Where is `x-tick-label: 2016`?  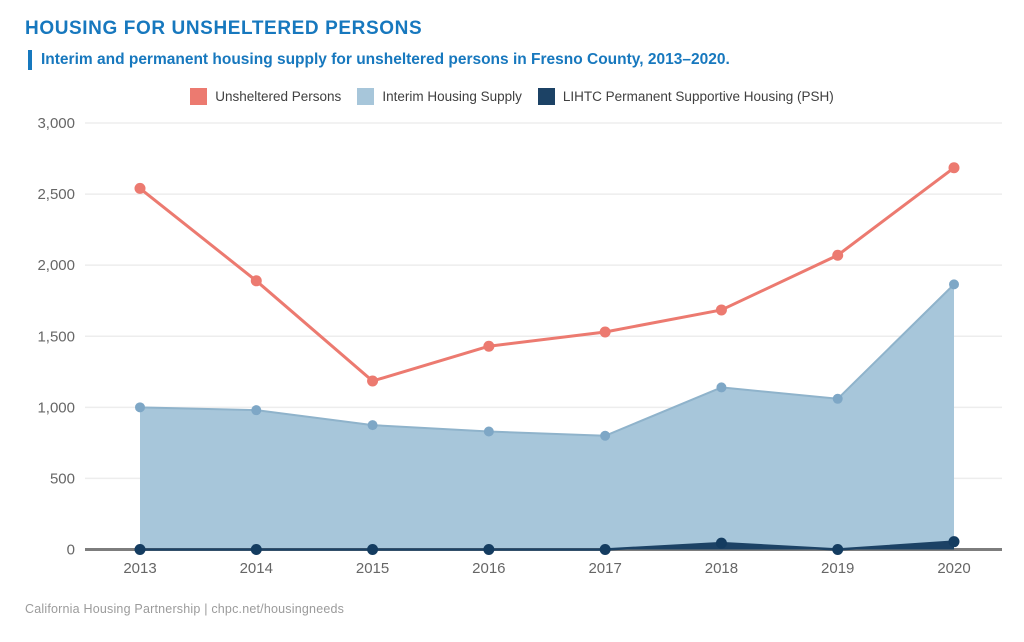 x-tick-label: 2016 is located at coordinates (488, 568).